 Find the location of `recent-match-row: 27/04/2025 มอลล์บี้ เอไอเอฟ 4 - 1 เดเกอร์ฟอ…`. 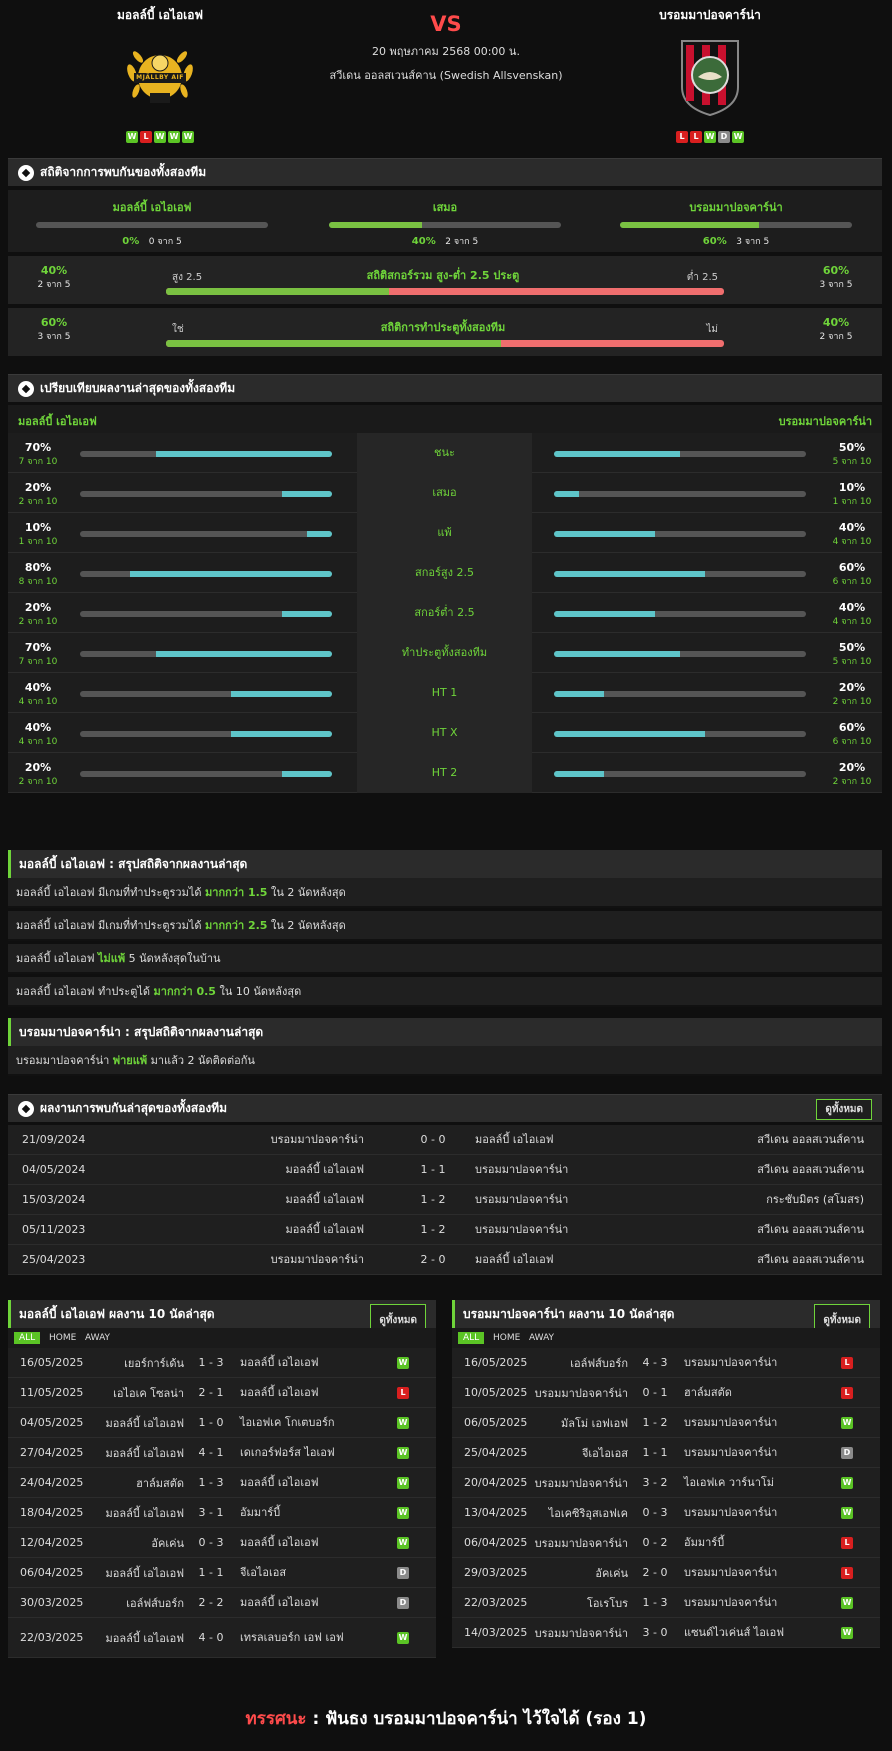

recent-match-row: 27/04/2025 มอลล์บี้ เอไอเอฟ 4 - 1 เดเกอร์ฟอ… is located at coordinates (222, 1453).